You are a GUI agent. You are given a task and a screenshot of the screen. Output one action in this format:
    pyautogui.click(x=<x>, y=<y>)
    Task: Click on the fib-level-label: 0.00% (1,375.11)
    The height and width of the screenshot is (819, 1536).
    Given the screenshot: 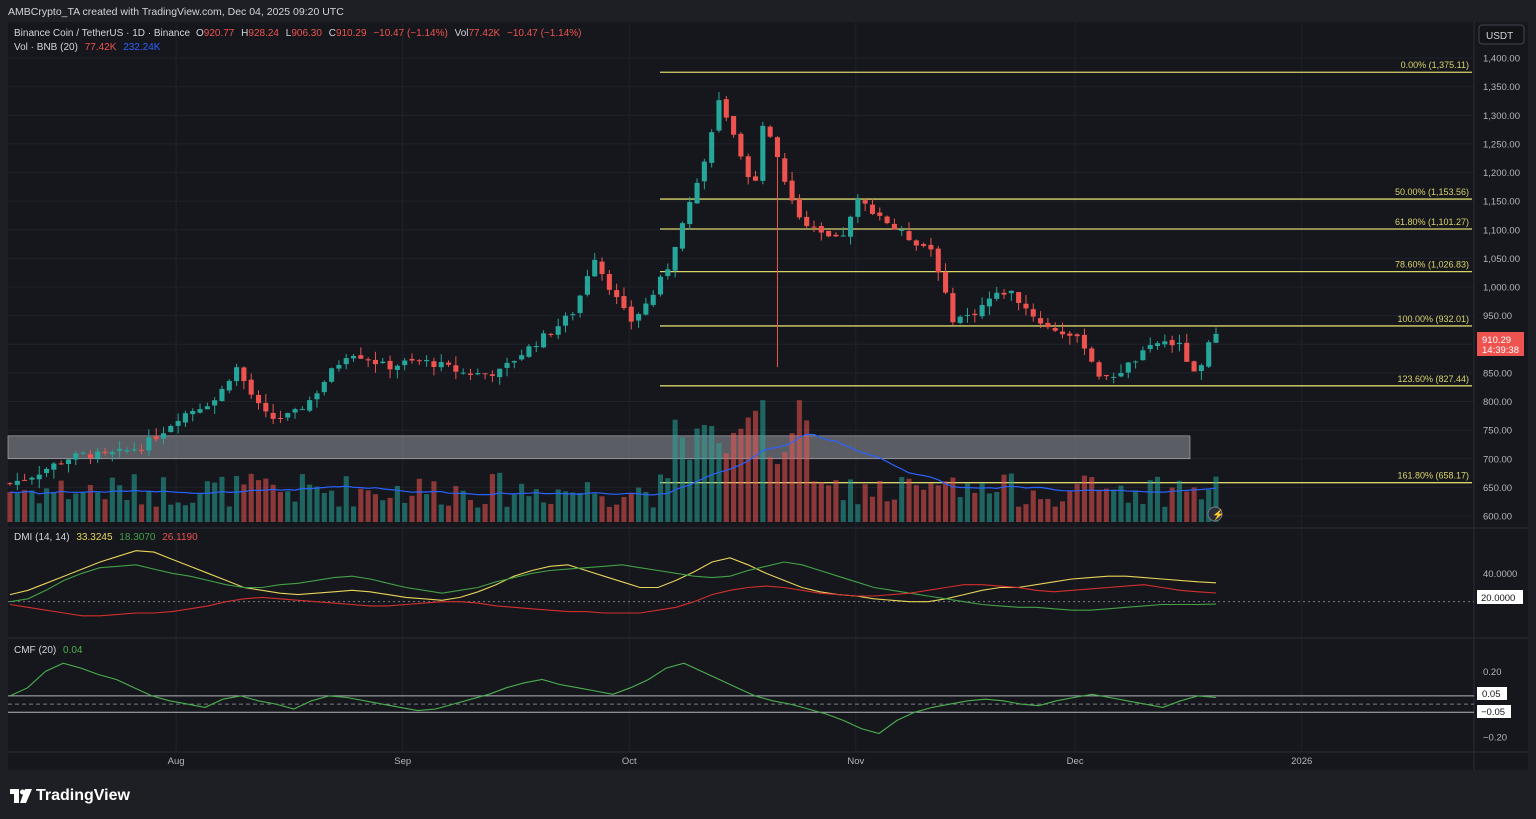 What is the action you would take?
    pyautogui.click(x=1435, y=65)
    